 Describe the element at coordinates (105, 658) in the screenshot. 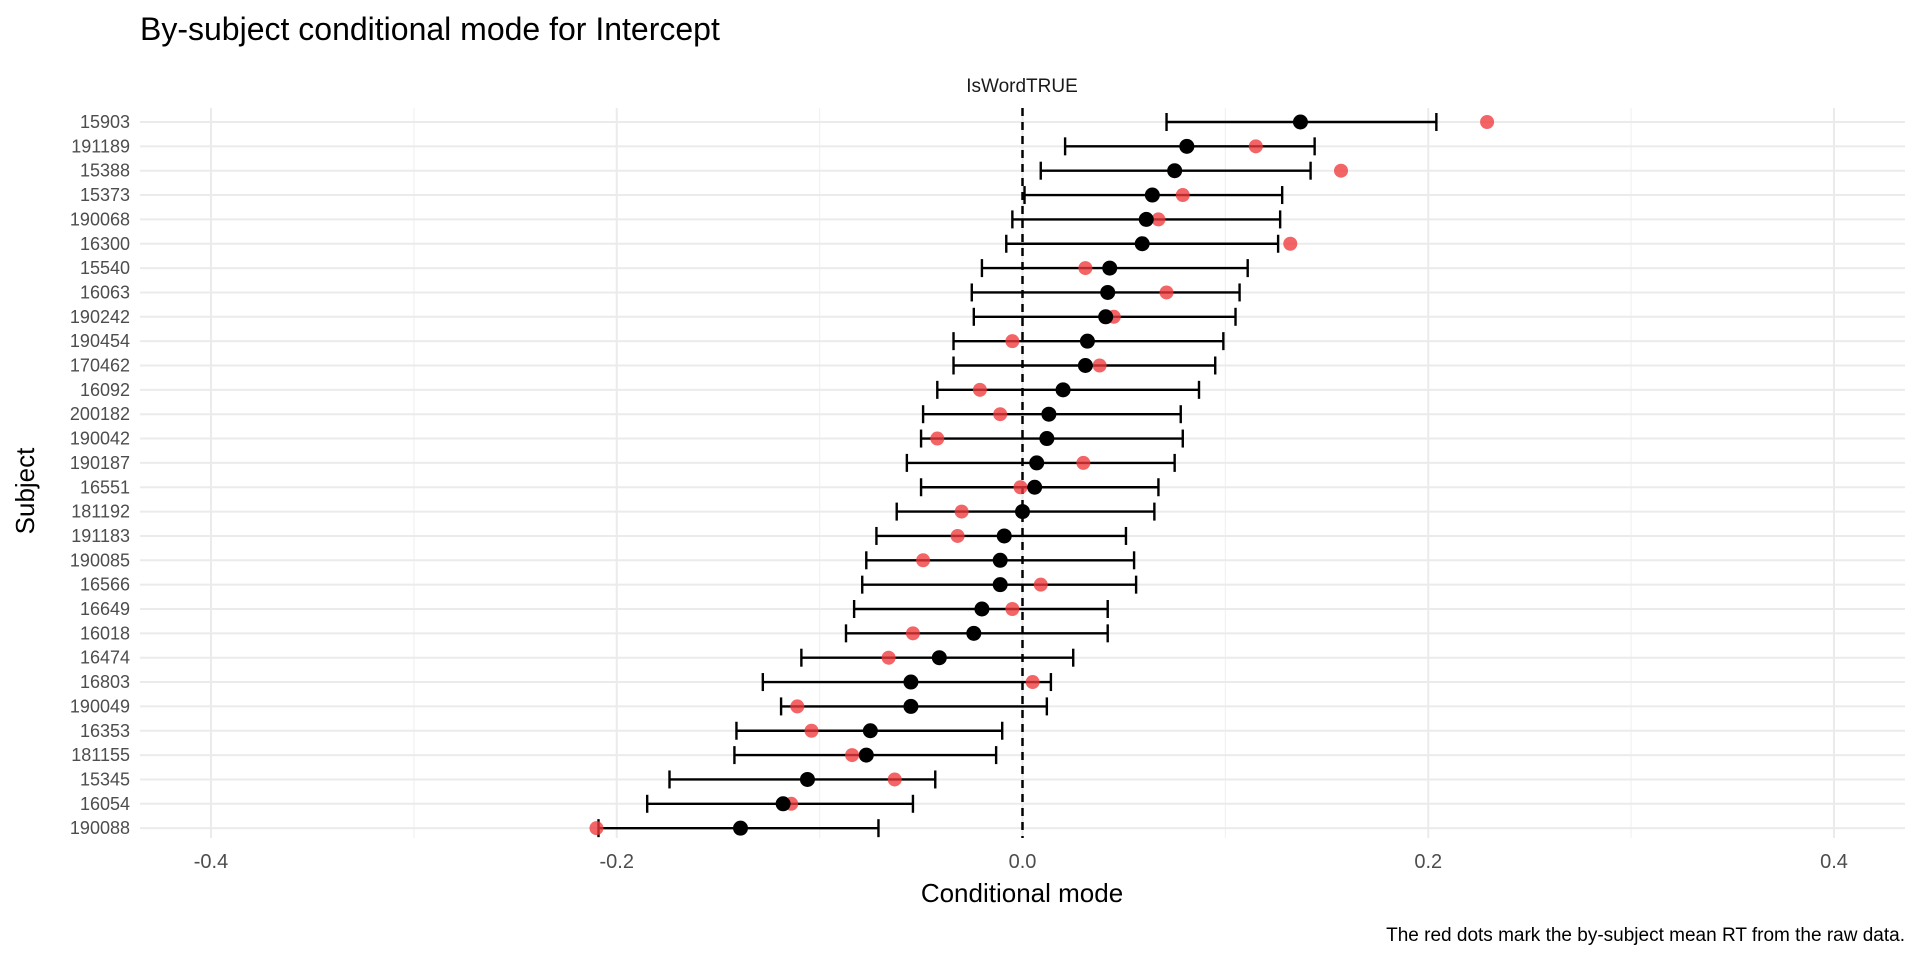

I see `y-tick-label: 16474` at that location.